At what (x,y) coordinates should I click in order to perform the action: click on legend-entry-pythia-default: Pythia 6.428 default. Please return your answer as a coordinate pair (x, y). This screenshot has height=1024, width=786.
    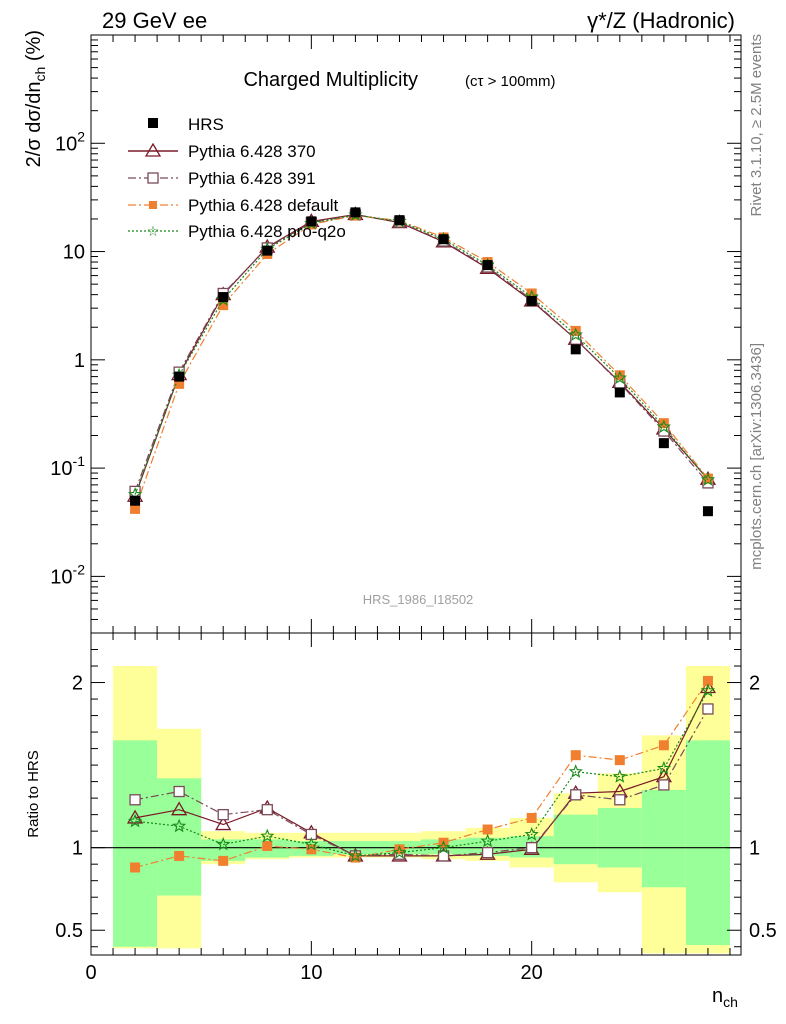
    Looking at the image, I should click on (233, 205).